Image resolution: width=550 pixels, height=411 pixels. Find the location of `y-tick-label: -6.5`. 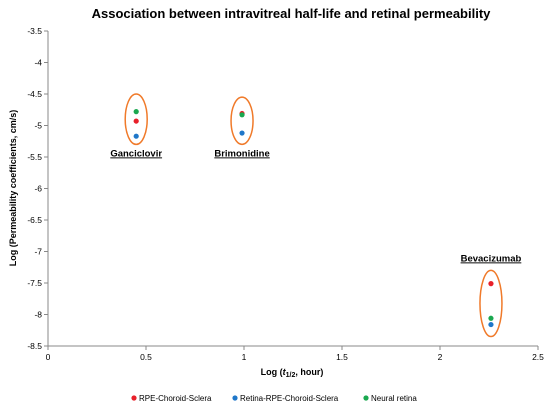

y-tick-label: -6.5 is located at coordinates (34, 220).